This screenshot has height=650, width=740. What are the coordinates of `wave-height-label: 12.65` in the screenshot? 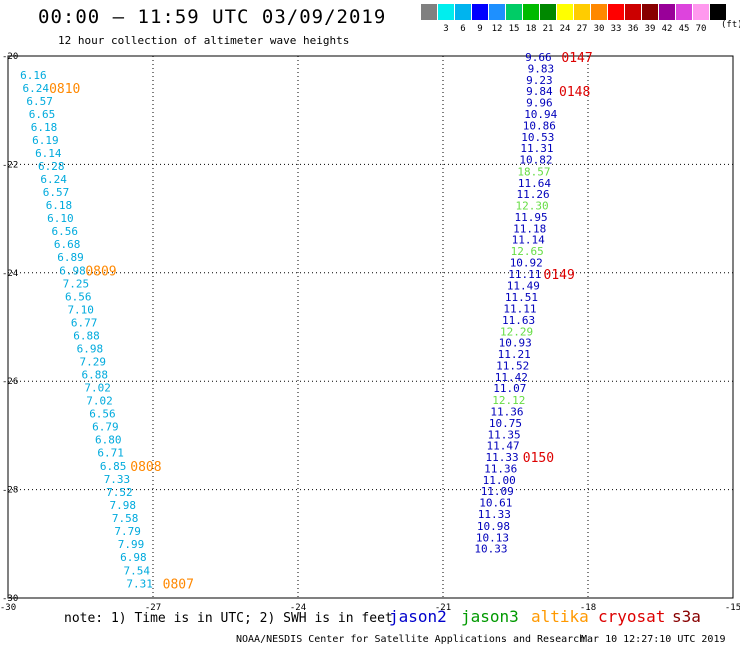 It's located at (527, 251).